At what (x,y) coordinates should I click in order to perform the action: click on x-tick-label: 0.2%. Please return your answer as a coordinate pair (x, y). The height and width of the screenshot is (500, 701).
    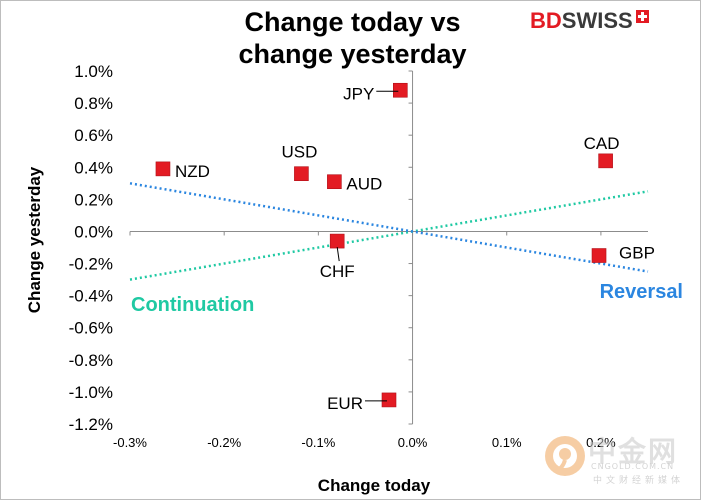
    Looking at the image, I should click on (601, 442).